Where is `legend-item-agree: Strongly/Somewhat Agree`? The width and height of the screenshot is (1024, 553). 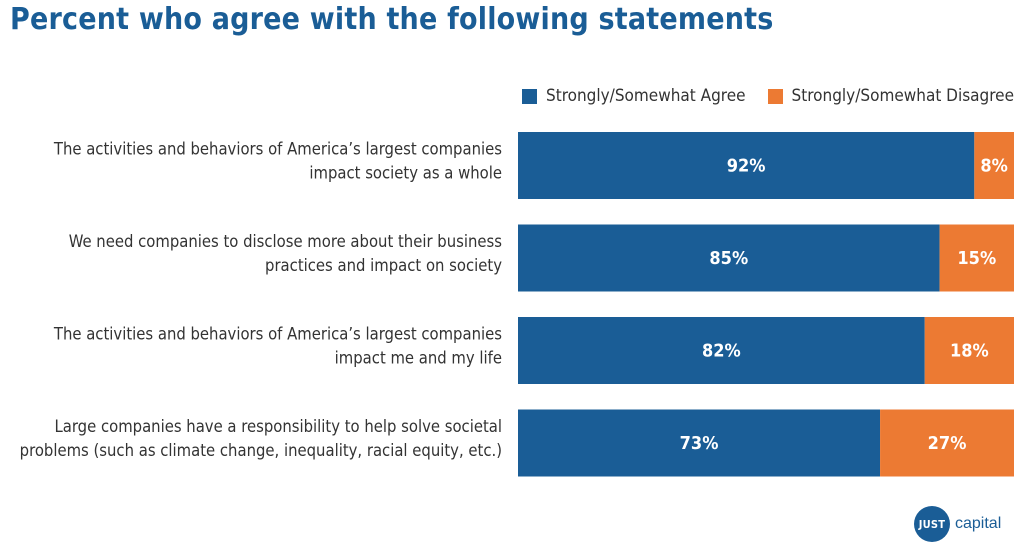 legend-item-agree: Strongly/Somewhat Agree is located at coordinates (634, 96).